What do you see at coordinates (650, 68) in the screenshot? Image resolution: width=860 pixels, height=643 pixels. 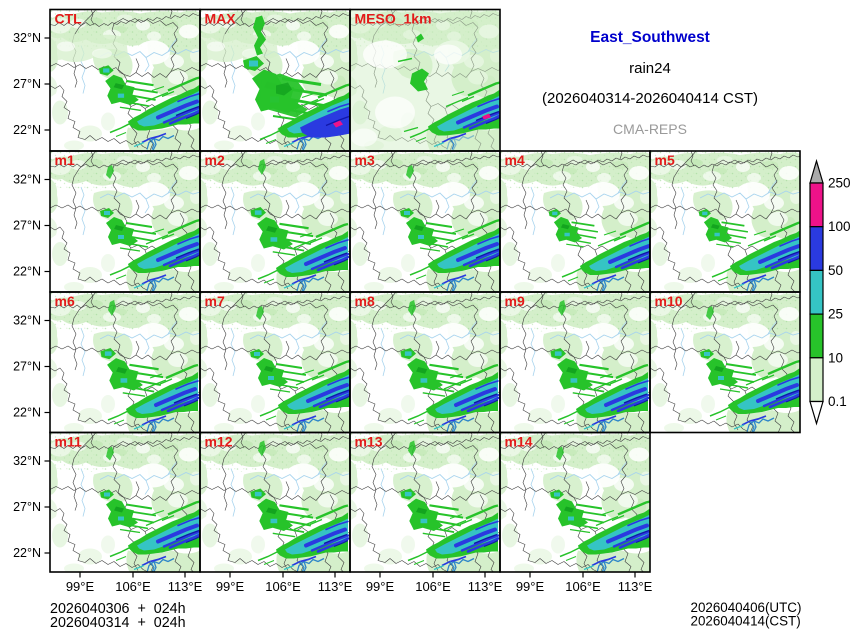 I see `svg-text: rain24` at bounding box center [650, 68].